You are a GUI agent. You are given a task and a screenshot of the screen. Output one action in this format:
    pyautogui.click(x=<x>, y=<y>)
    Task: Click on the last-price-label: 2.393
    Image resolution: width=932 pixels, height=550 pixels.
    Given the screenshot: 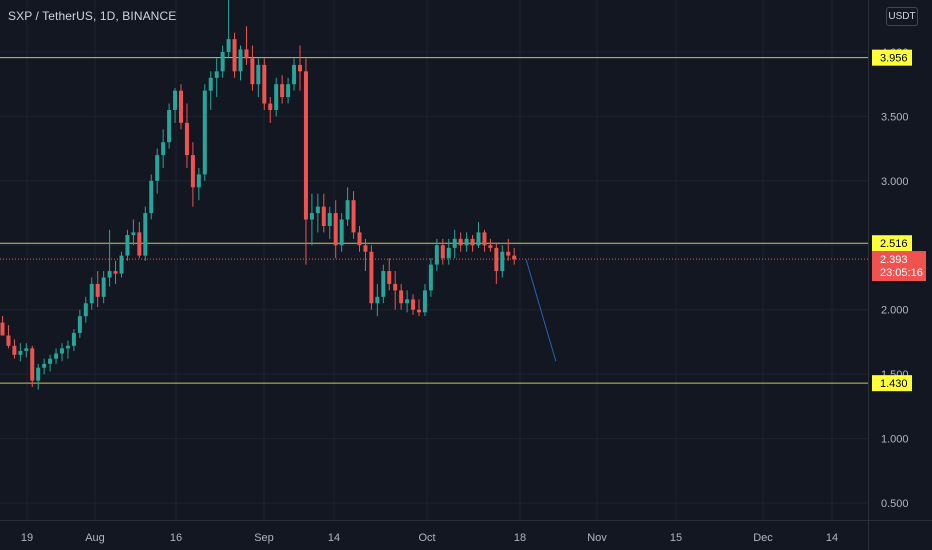 What is the action you would take?
    pyautogui.click(x=894, y=260)
    